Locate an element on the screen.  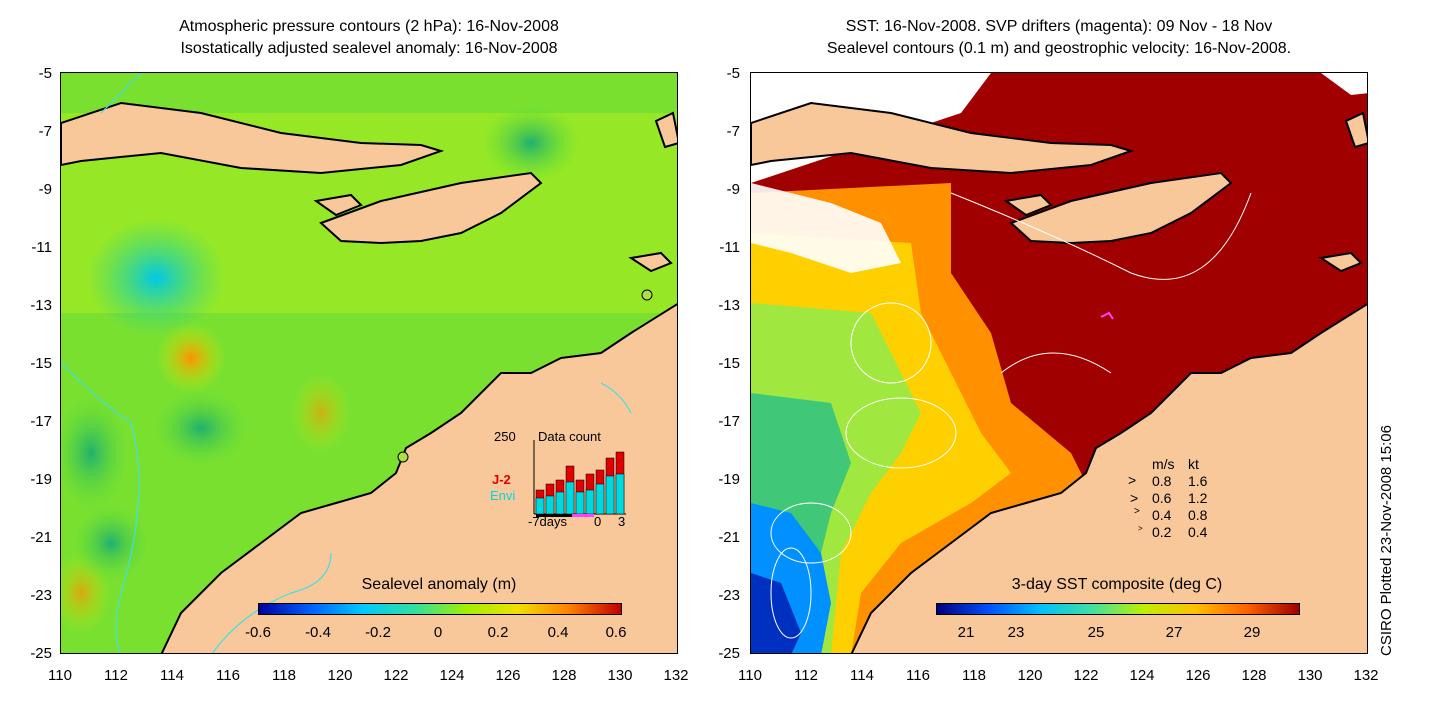
right-ytick-5: -15 is located at coordinates (729, 363).